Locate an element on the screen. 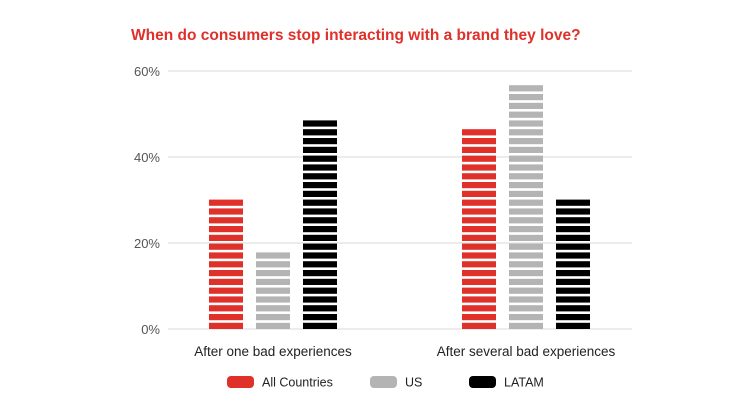 The width and height of the screenshot is (743, 417). legend-label-all-countries: All Countries is located at coordinates (297, 383).